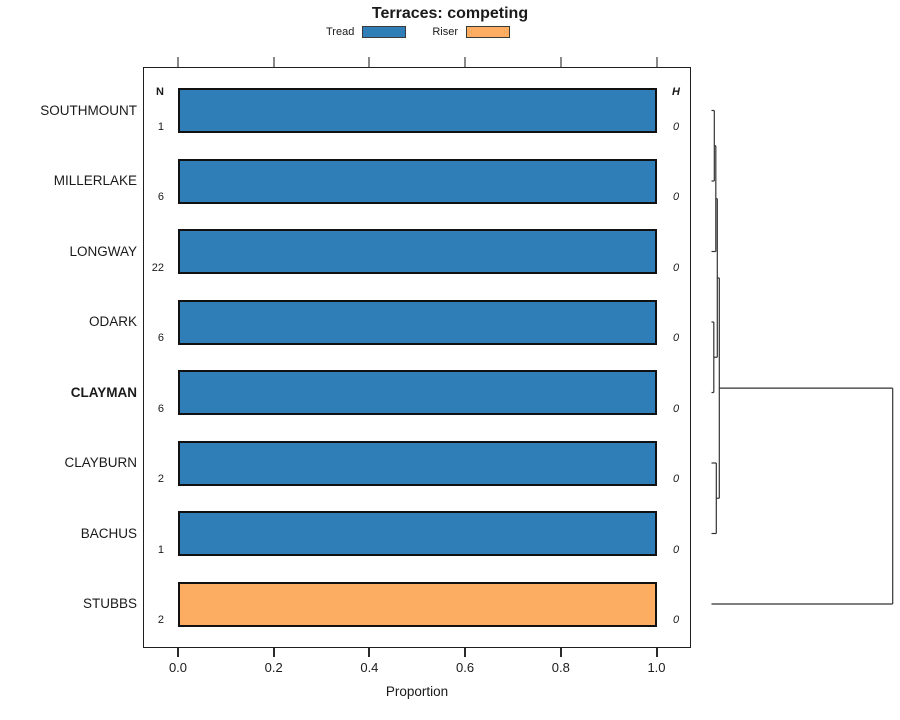 The height and width of the screenshot is (720, 900). I want to click on x-tick-label: 0.4, so click(369, 667).